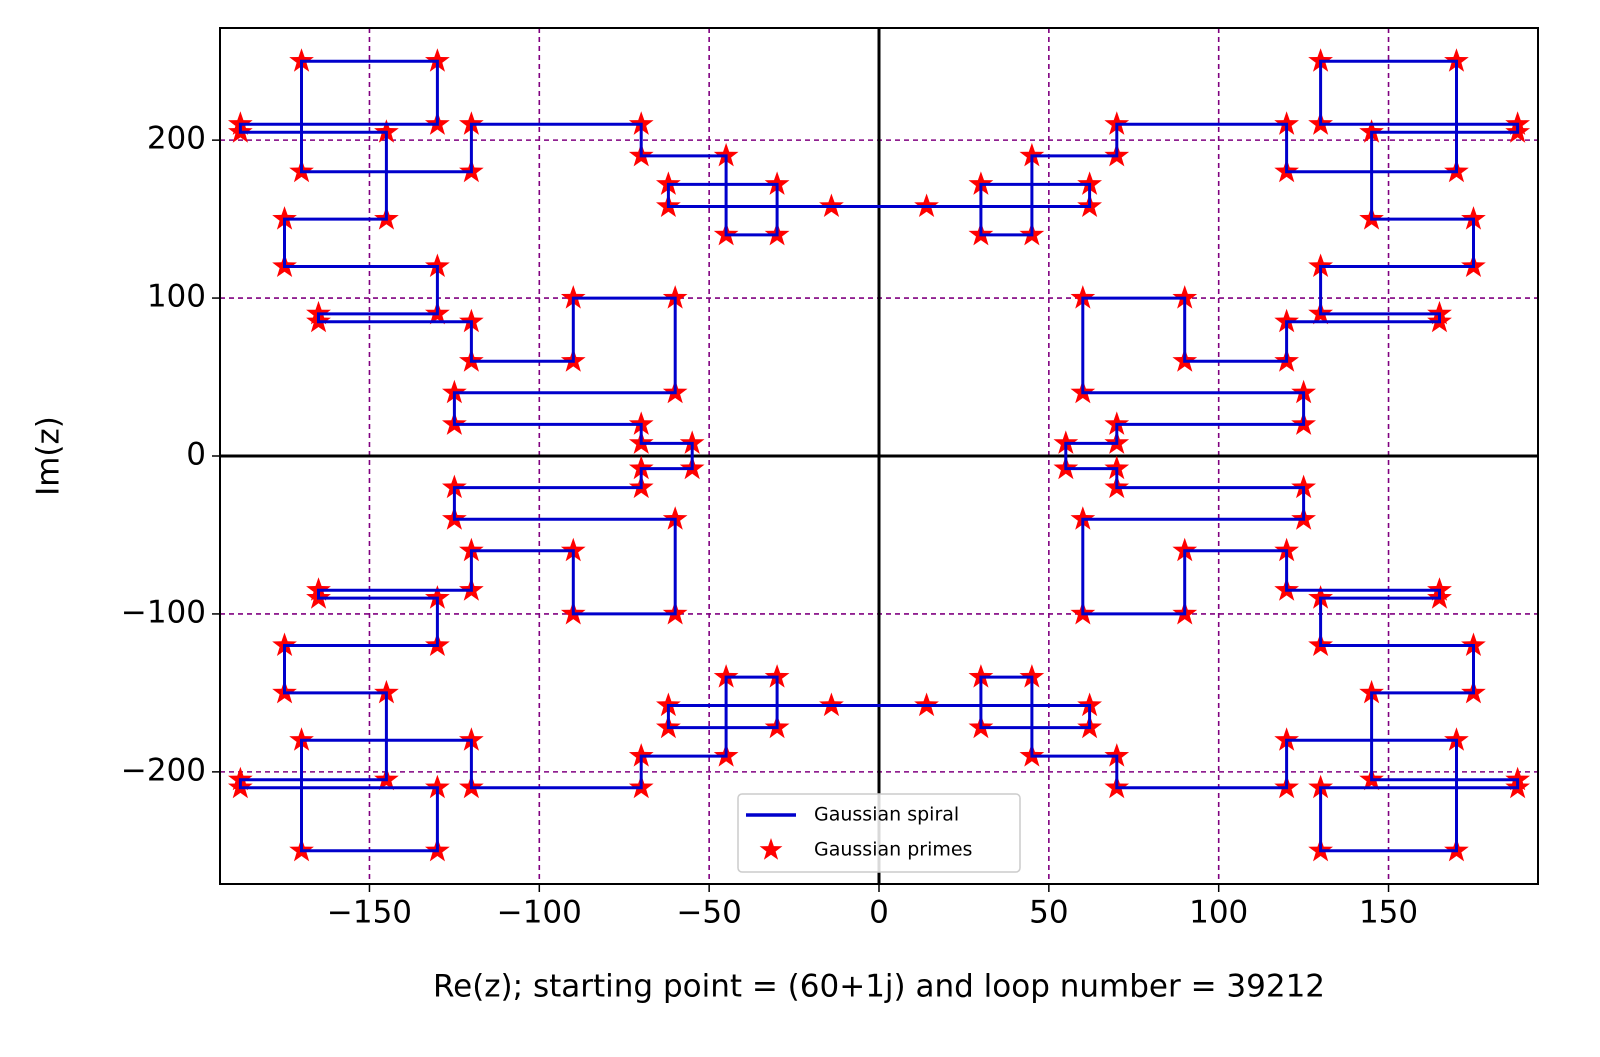  Describe the element at coordinates (163, 612) in the screenshot. I see `y-tick-label: −100` at that location.